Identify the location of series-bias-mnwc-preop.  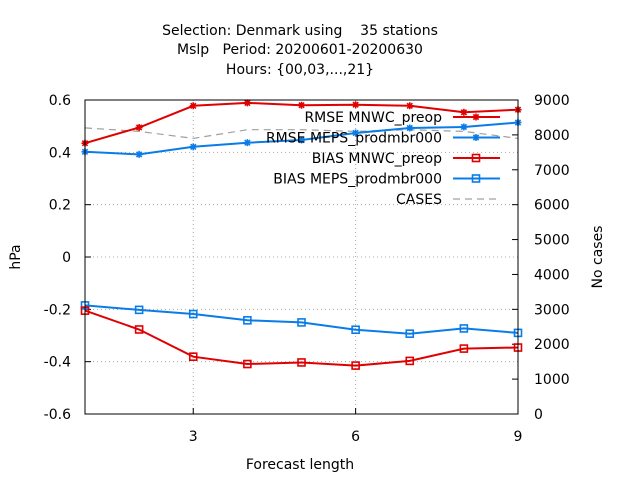
(301, 338).